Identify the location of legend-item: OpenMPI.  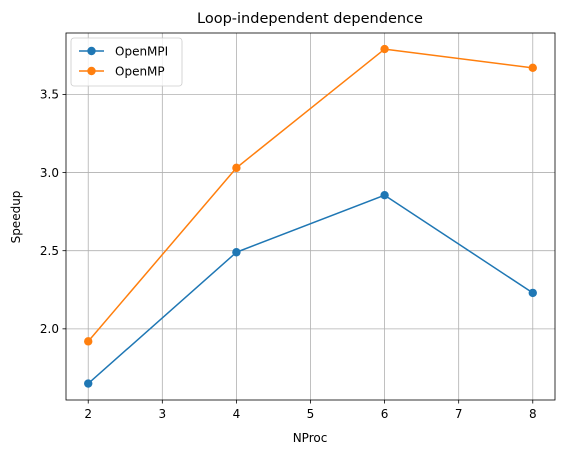
(123, 51).